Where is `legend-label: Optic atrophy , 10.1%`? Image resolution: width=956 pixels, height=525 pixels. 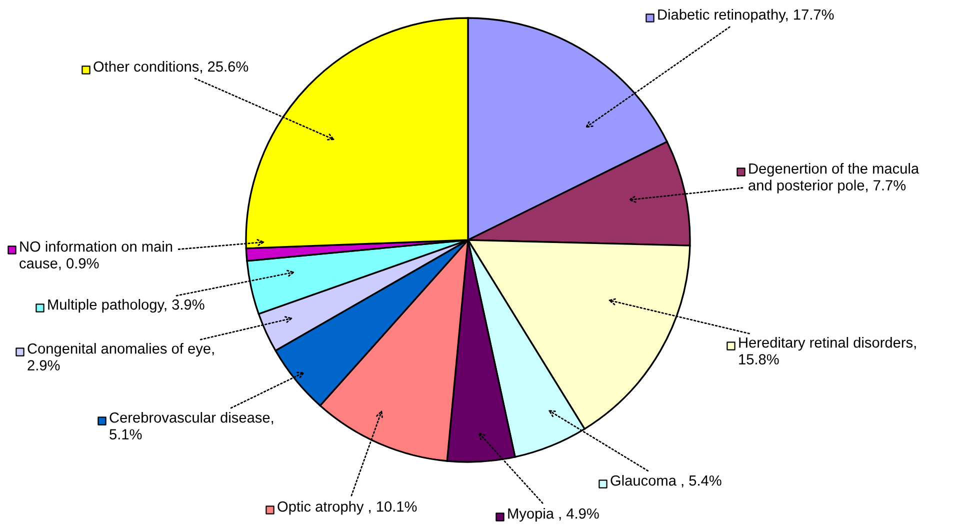 legend-label: Optic atrophy , 10.1% is located at coordinates (347, 508).